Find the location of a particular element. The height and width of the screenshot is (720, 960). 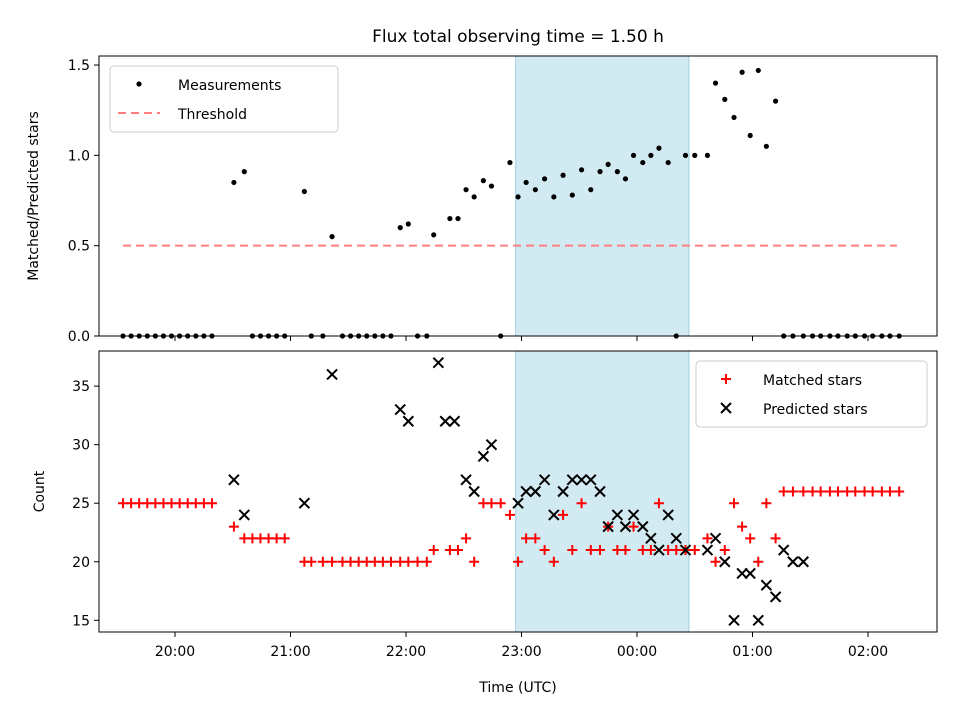

legend-label-measurements: Measurements is located at coordinates (229, 86).